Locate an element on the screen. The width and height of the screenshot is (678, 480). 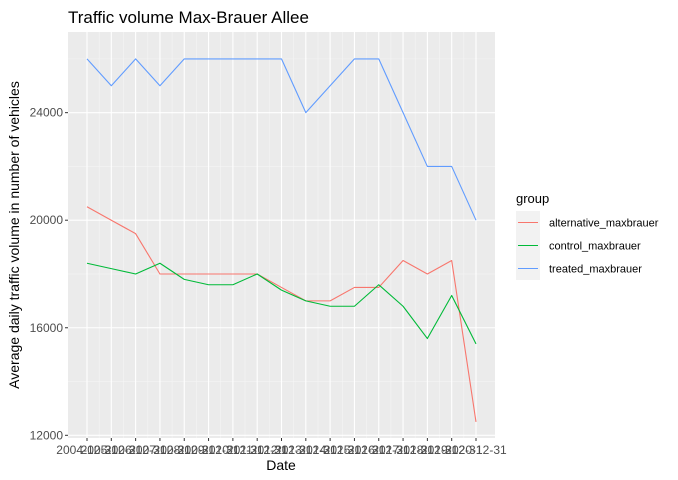
x-tick-label: 2016-12-31 is located at coordinates (379, 450).